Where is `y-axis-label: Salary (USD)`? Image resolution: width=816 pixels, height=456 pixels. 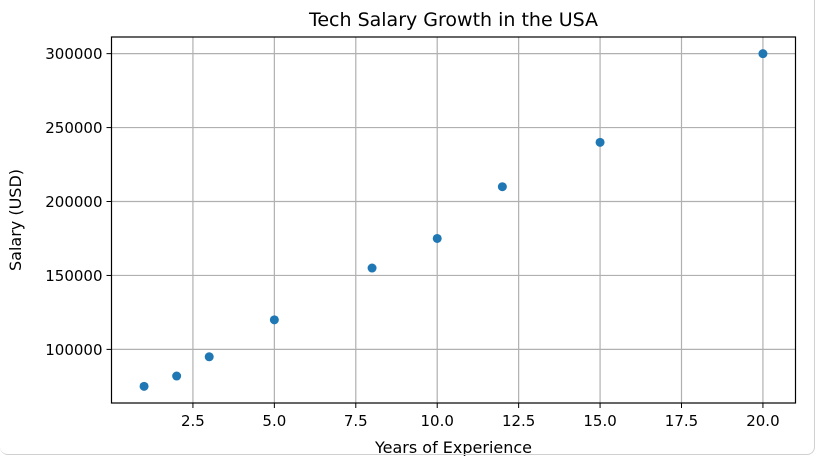 y-axis-label: Salary (USD) is located at coordinates (15, 220).